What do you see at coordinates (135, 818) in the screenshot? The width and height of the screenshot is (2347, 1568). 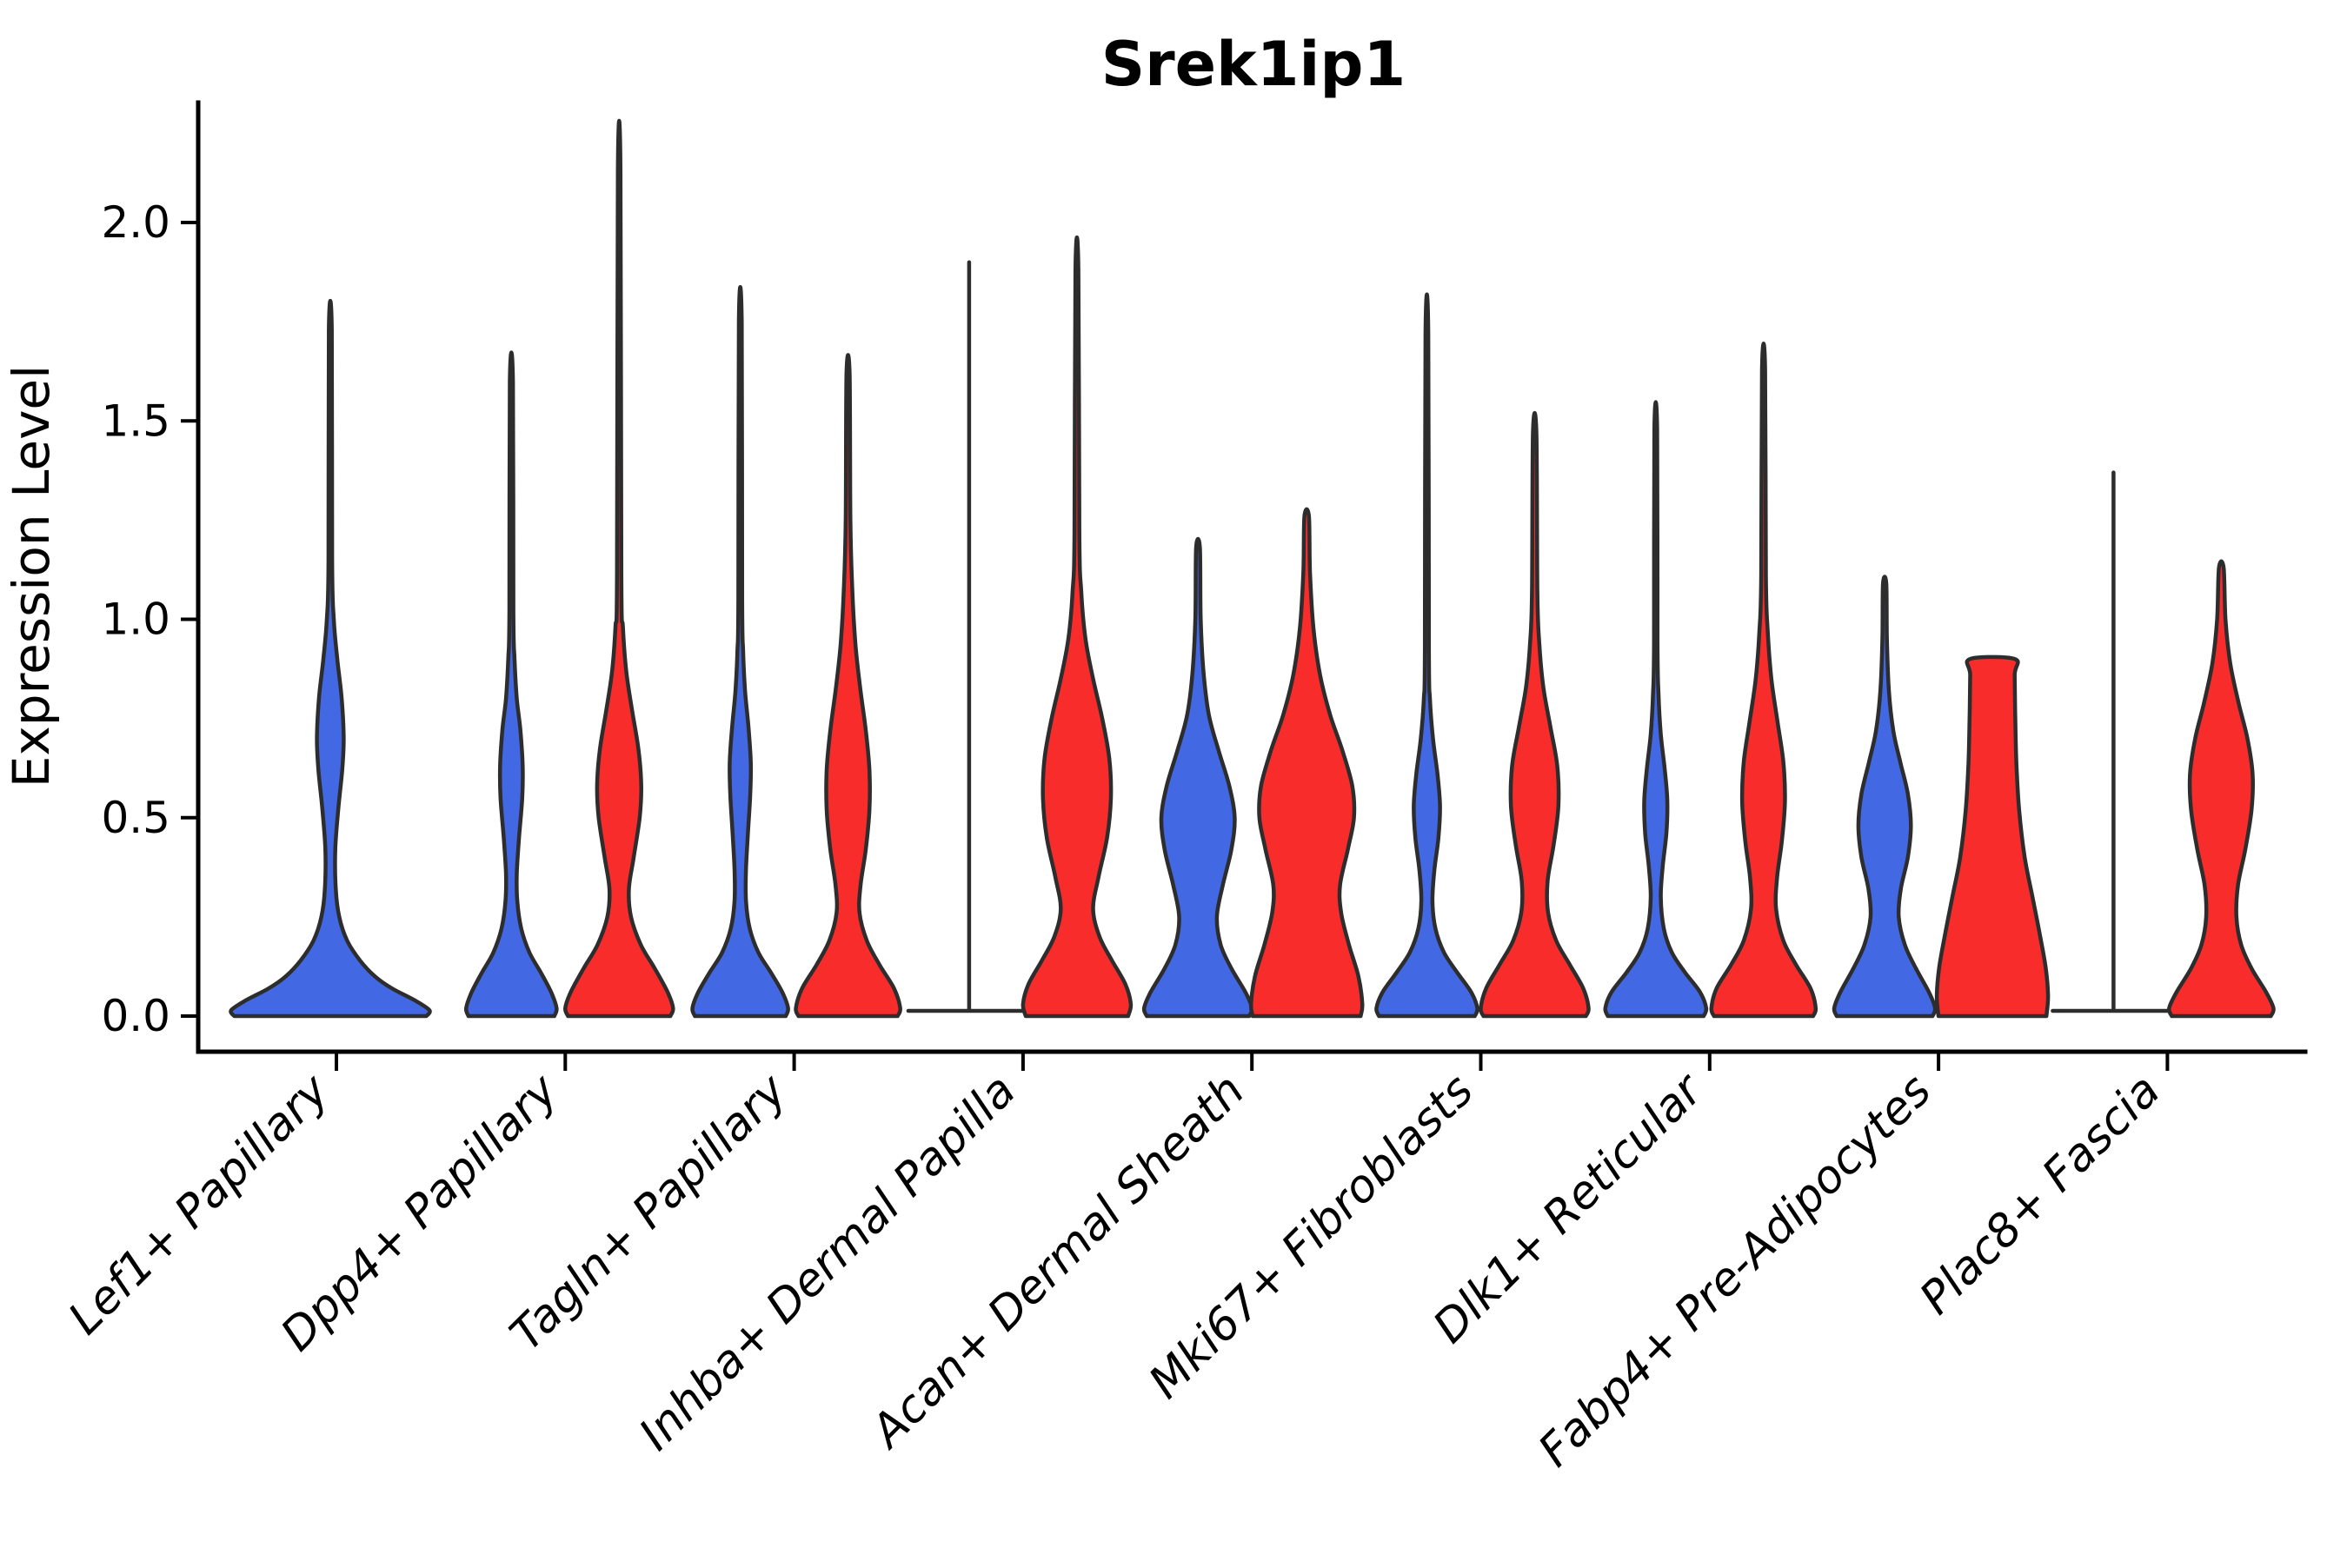 I see `y-tick-label: 0.5` at bounding box center [135, 818].